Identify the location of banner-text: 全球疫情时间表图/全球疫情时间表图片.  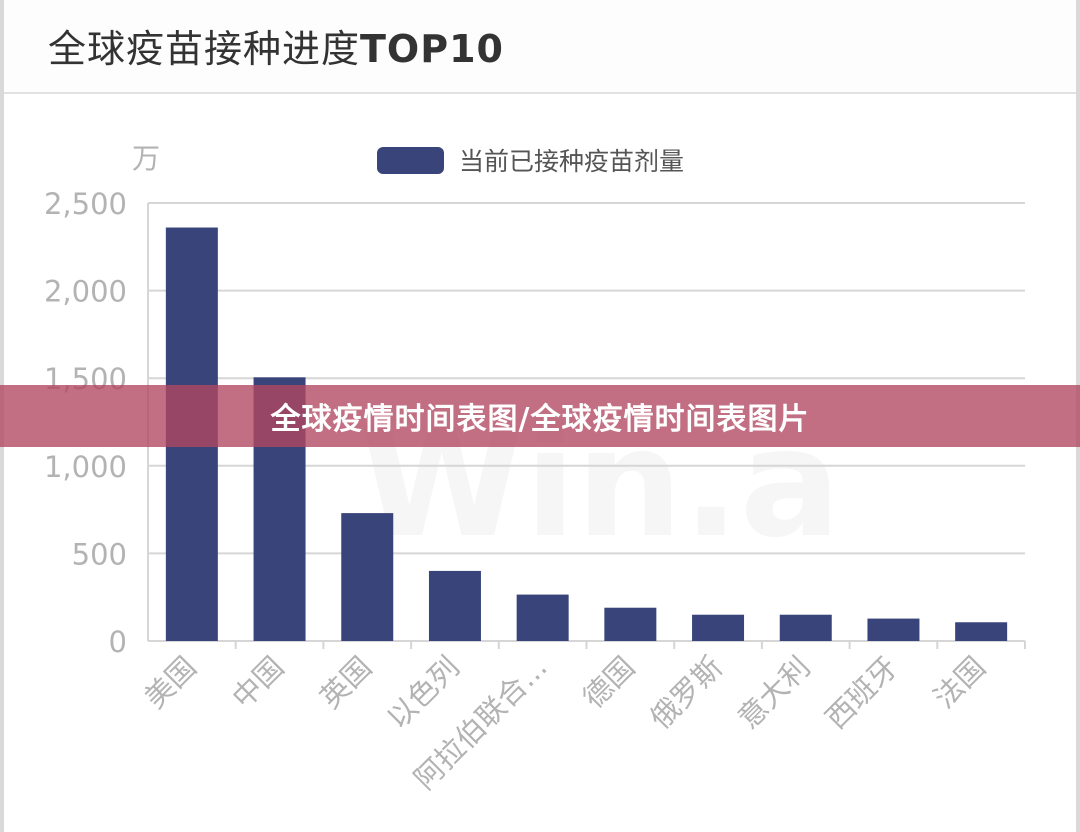
(540, 419).